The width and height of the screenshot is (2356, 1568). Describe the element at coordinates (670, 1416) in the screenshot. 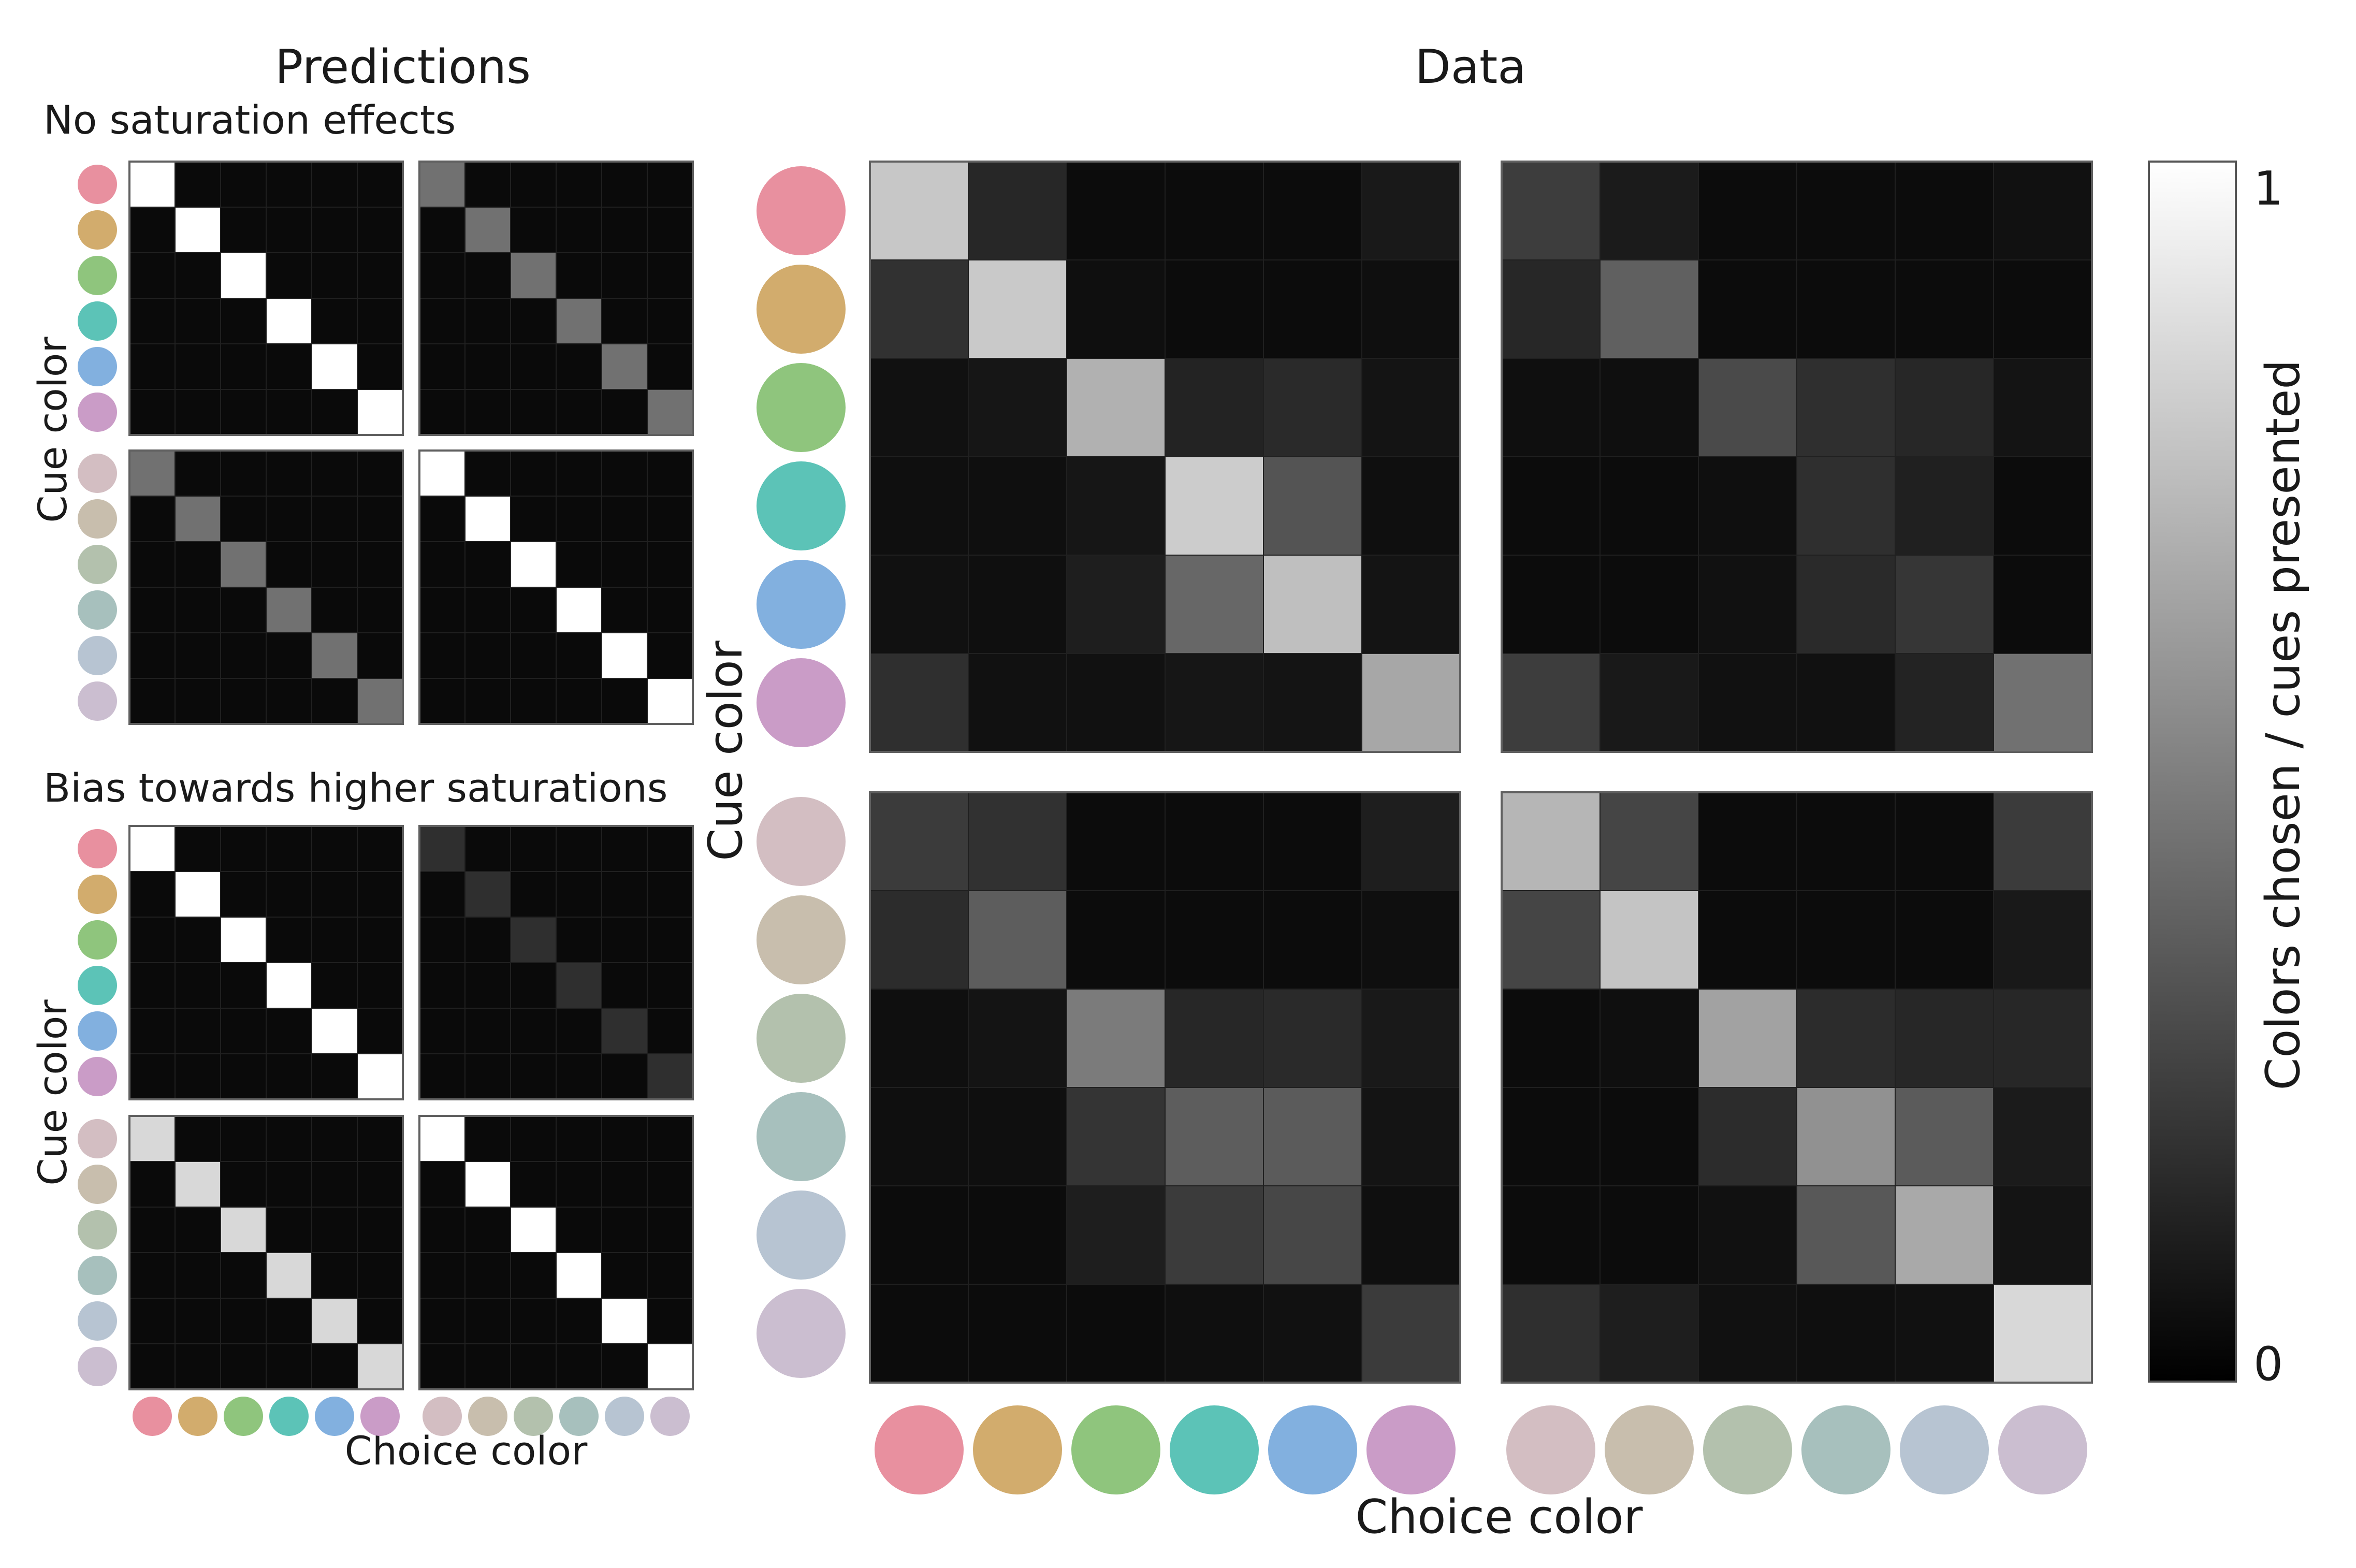

I see `pred-choice-swatch` at that location.